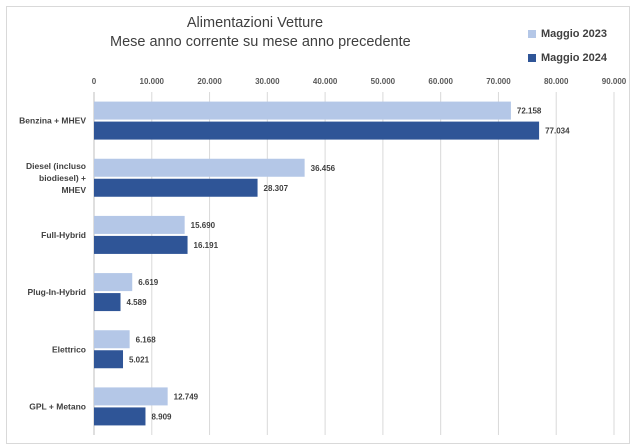 The width and height of the screenshot is (630, 445). I want to click on chart-legend: Maggio 2023 Maggio 2024, so click(567, 46).